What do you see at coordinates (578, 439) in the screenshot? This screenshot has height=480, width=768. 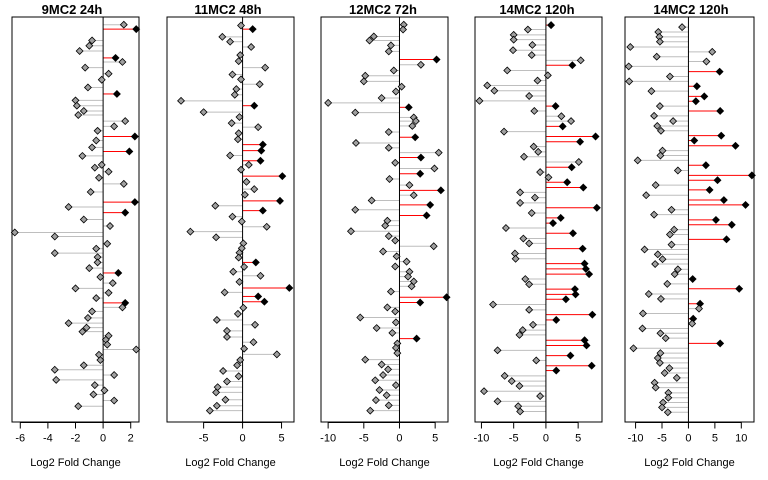 I see `panel-4-tick-label-4: 5` at bounding box center [578, 439].